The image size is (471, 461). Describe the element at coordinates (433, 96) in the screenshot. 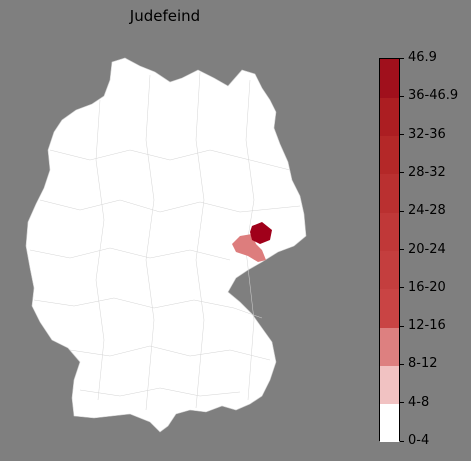

I see `colorbar-tick-label: 36-46.9` at that location.